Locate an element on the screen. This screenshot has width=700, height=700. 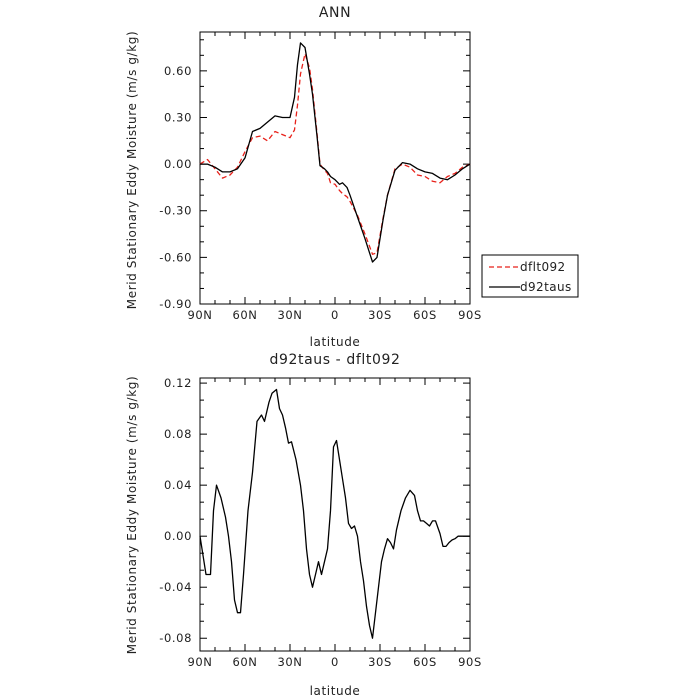
y-tick-label: -0.60 is located at coordinates (175, 257).